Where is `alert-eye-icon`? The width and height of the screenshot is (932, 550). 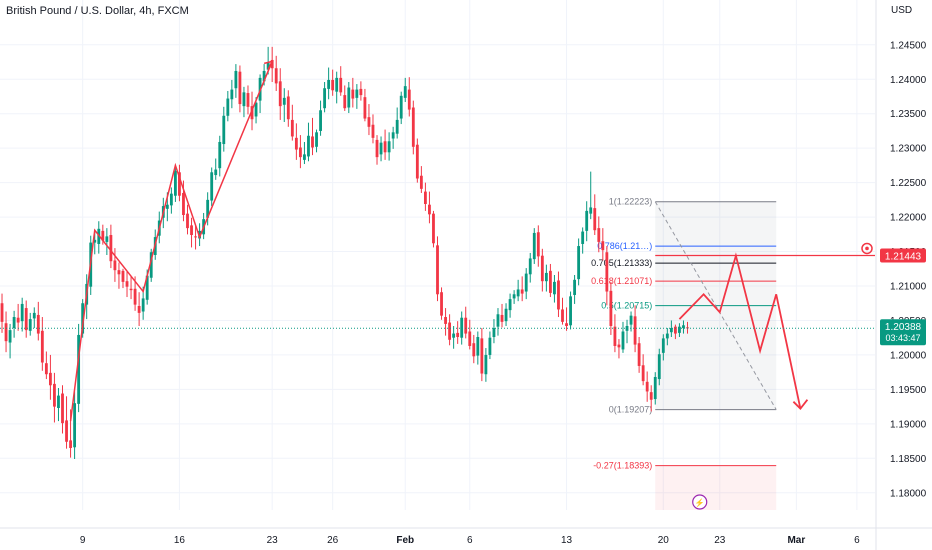
alert-eye-icon is located at coordinates (867, 248).